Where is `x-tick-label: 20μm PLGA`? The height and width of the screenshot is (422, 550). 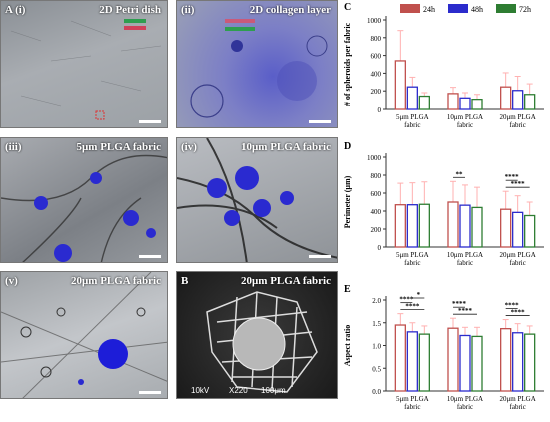 x-tick-label: 20μm PLGA is located at coordinates (518, 255).